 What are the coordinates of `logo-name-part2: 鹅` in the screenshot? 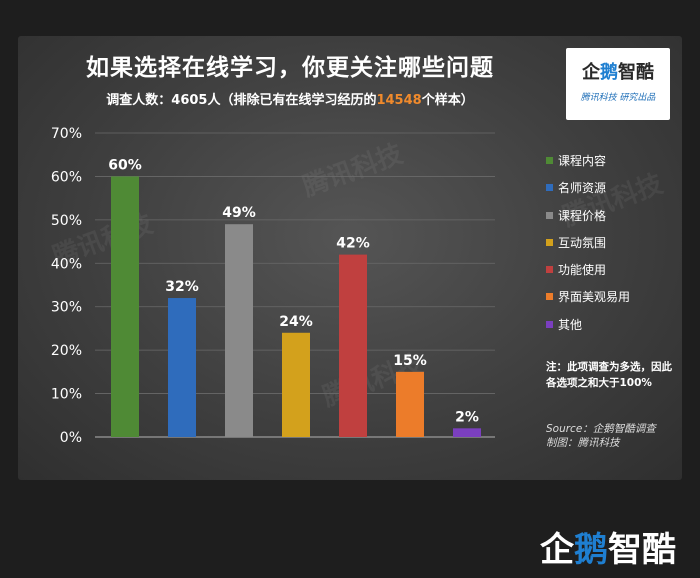 It's located at (609, 72).